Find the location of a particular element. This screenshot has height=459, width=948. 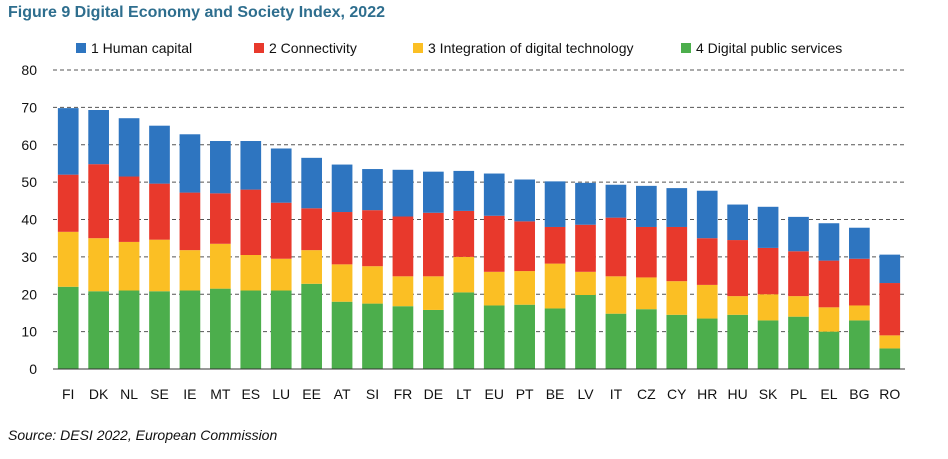

x-tick-label: EU is located at coordinates (493, 394).